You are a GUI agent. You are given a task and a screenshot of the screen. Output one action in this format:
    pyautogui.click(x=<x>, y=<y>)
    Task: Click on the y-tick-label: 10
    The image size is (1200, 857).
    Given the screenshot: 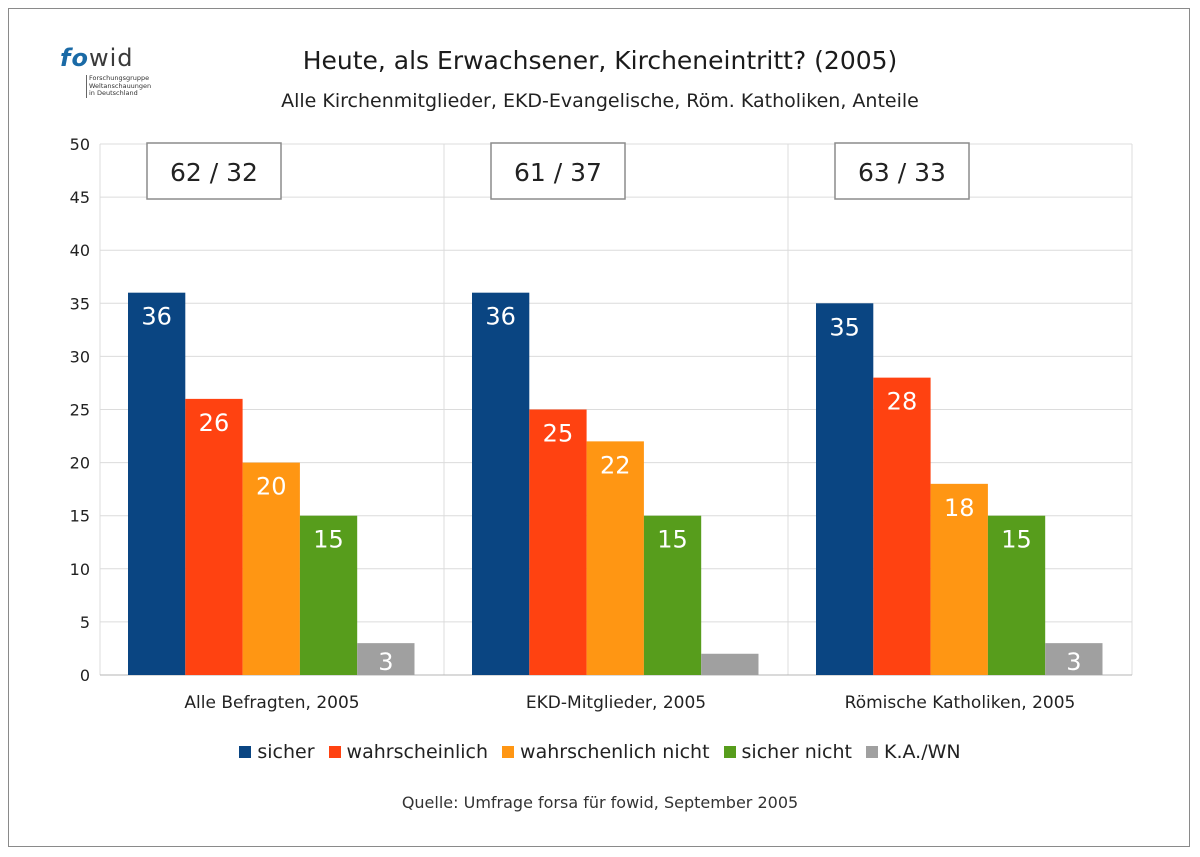 What is the action you would take?
    pyautogui.click(x=80, y=569)
    